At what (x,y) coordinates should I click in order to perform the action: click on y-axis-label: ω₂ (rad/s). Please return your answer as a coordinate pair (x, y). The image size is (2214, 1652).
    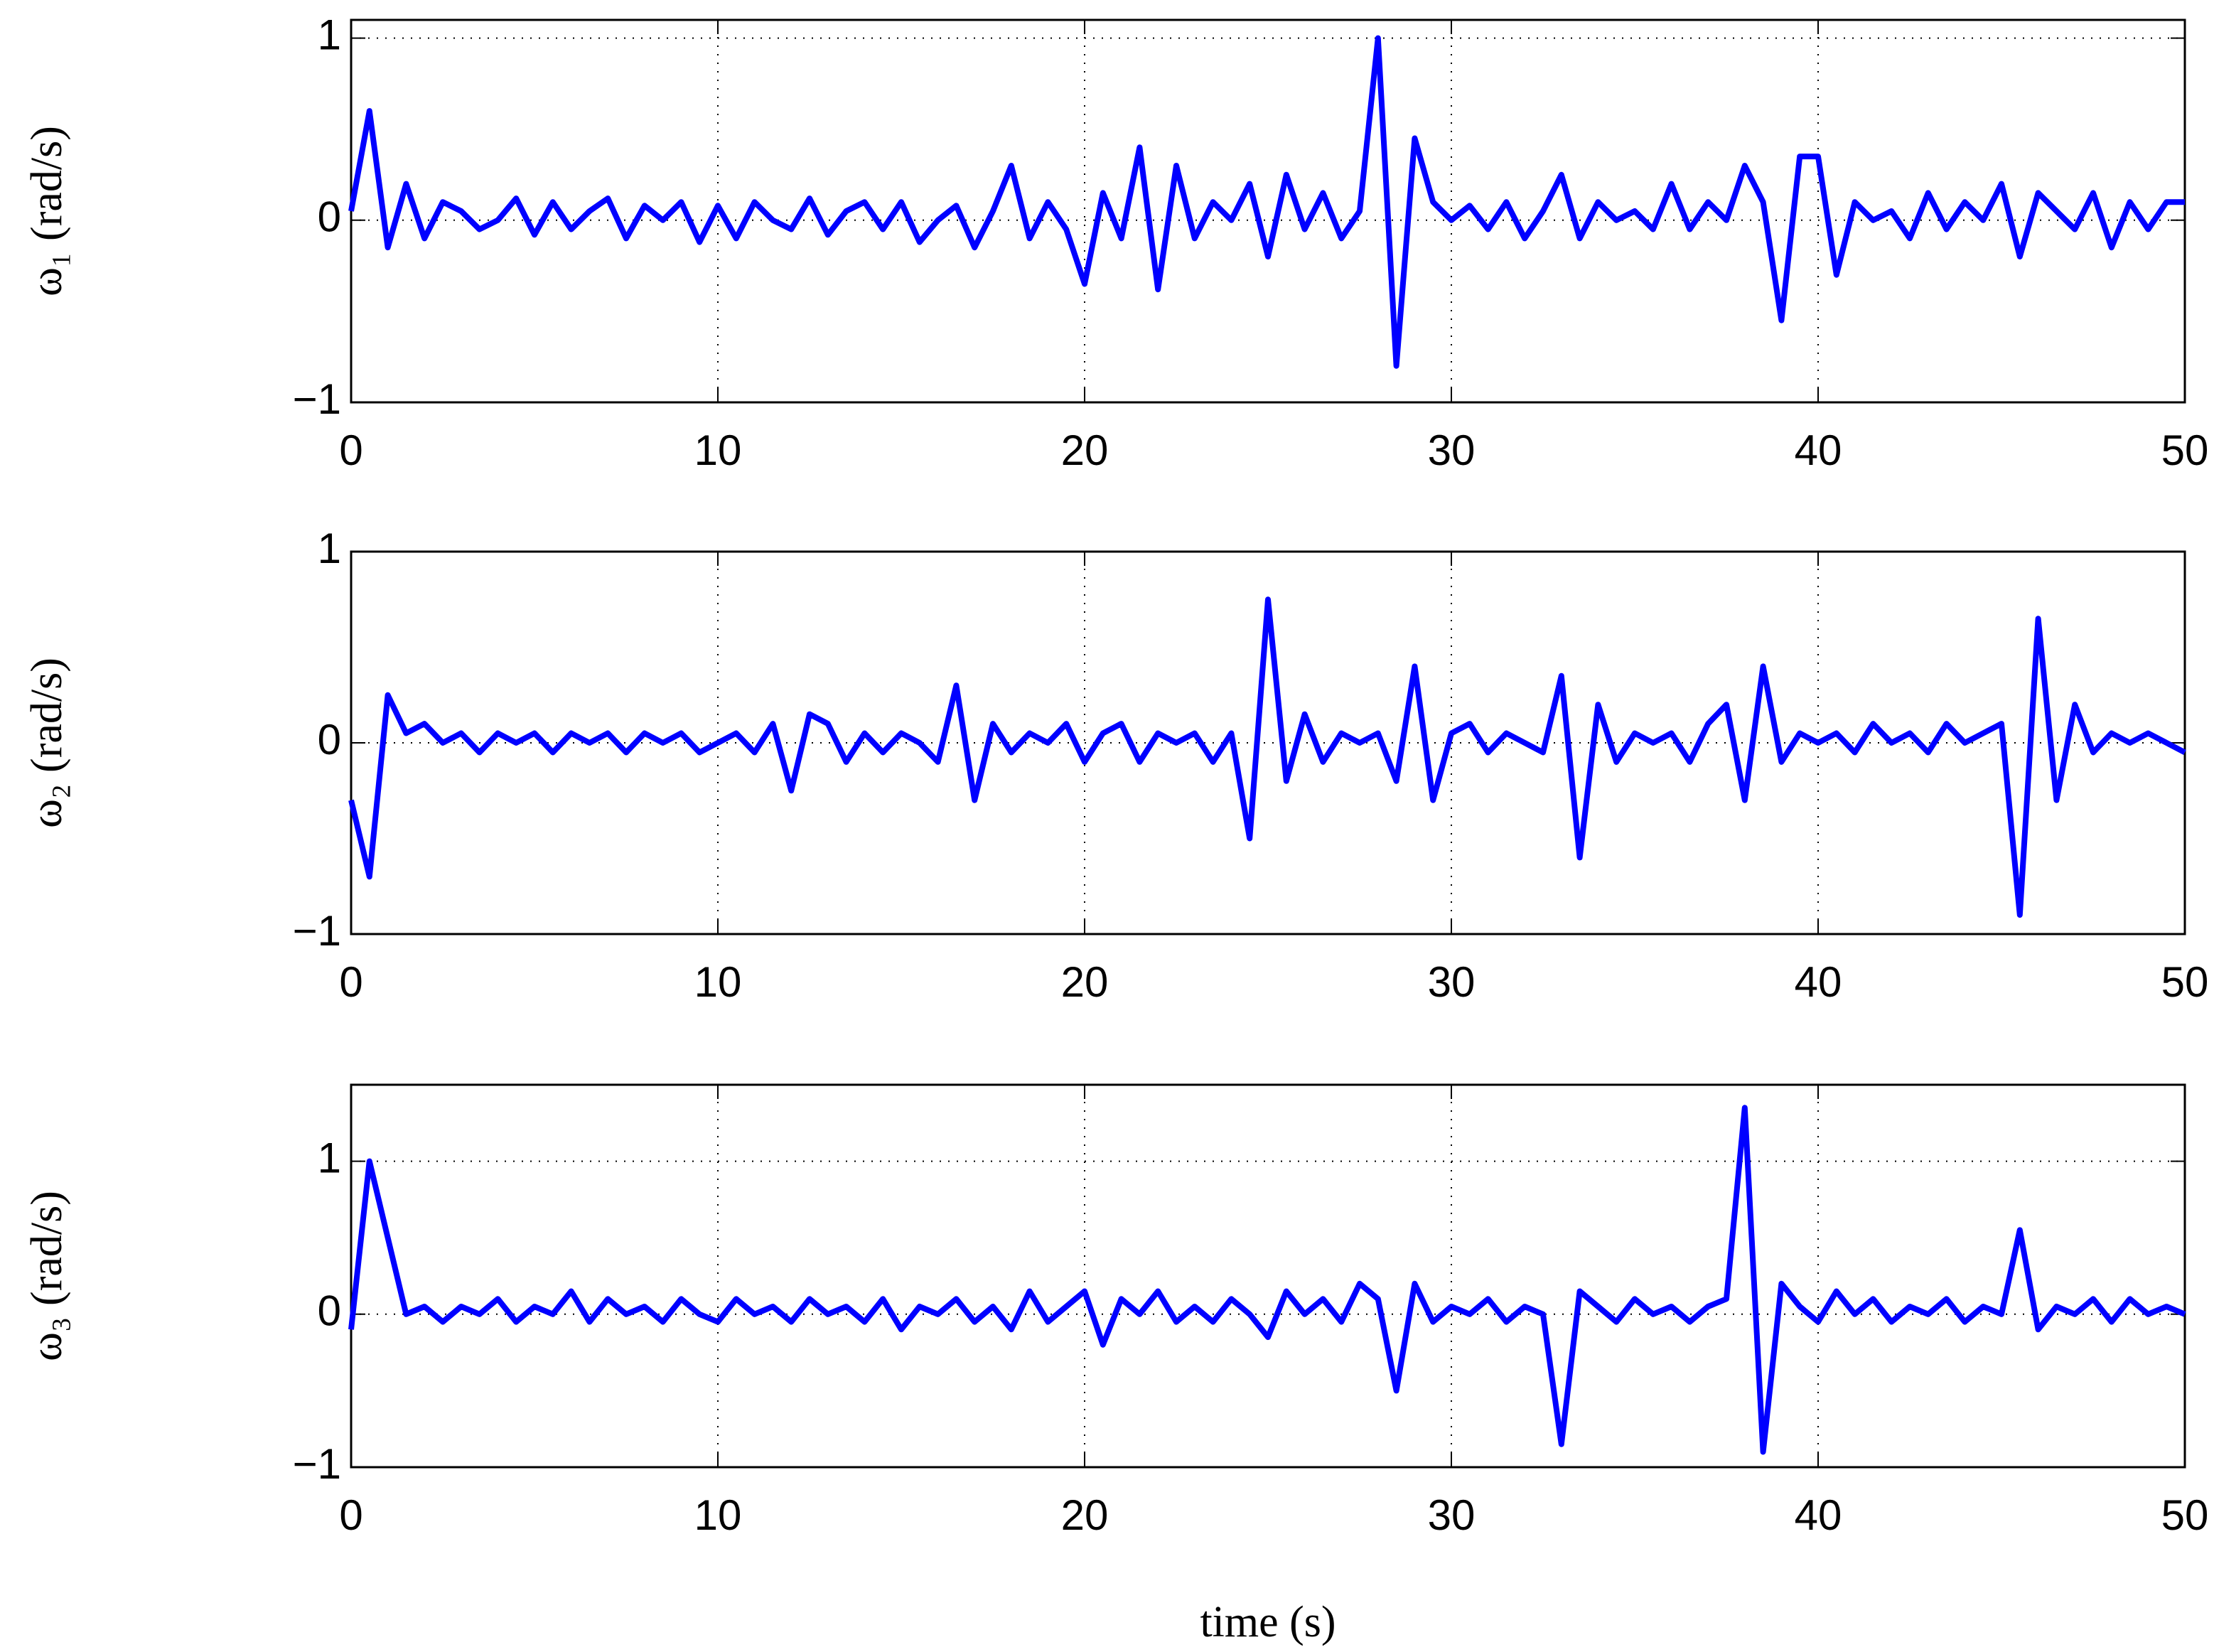
    Looking at the image, I should click on (47, 743).